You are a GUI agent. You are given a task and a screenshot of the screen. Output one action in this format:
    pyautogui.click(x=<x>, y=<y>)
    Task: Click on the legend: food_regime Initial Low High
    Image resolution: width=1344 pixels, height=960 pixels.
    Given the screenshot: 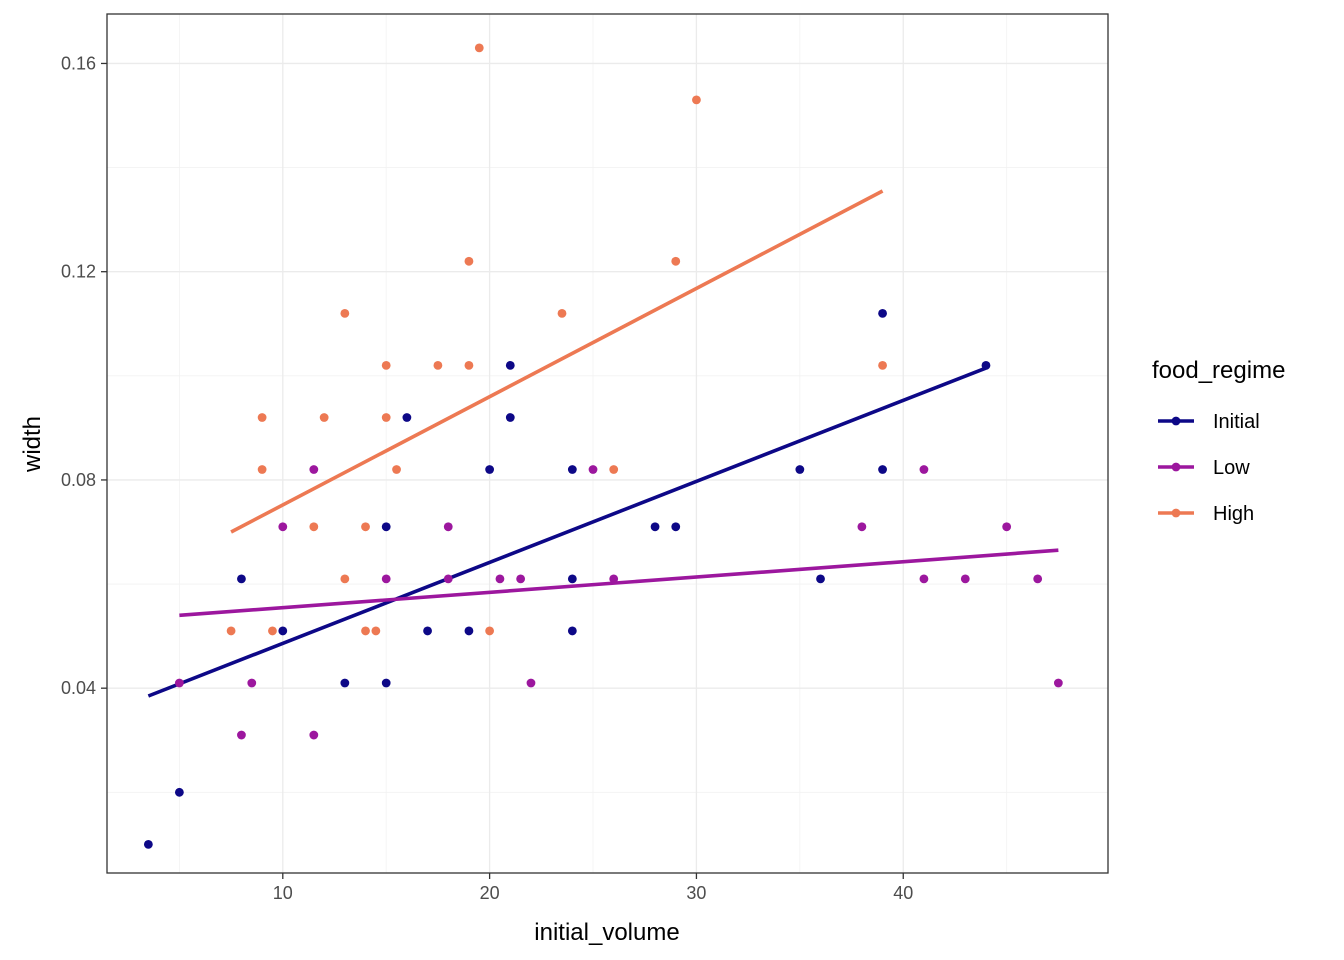 What is the action you would take?
    pyautogui.click(x=1218, y=441)
    